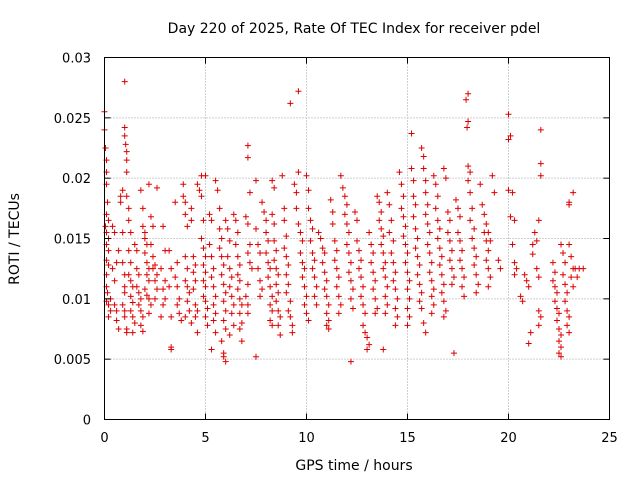 Image resolution: width=640 pixels, height=480 pixels. Describe the element at coordinates (104, 438) in the screenshot. I see `x-tick-label: 0` at that location.